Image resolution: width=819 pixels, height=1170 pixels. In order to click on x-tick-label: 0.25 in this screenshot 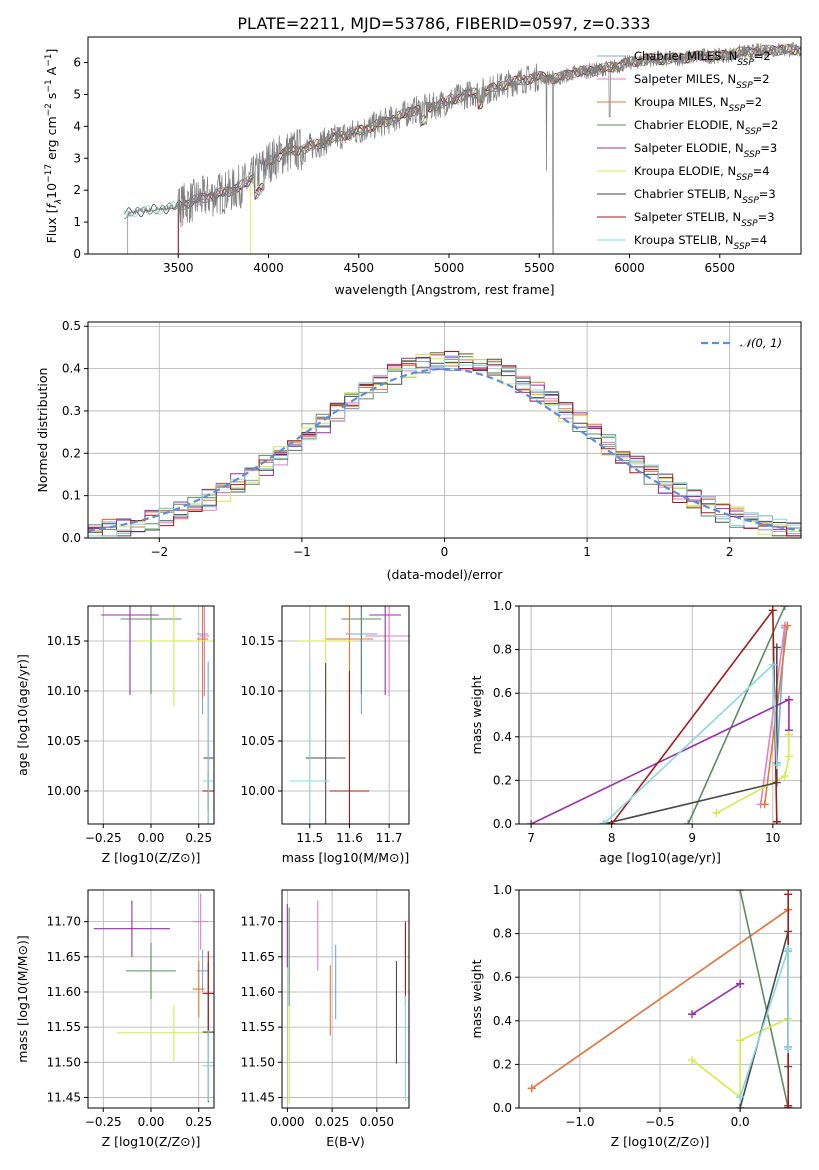, I will do `click(198, 838)`.